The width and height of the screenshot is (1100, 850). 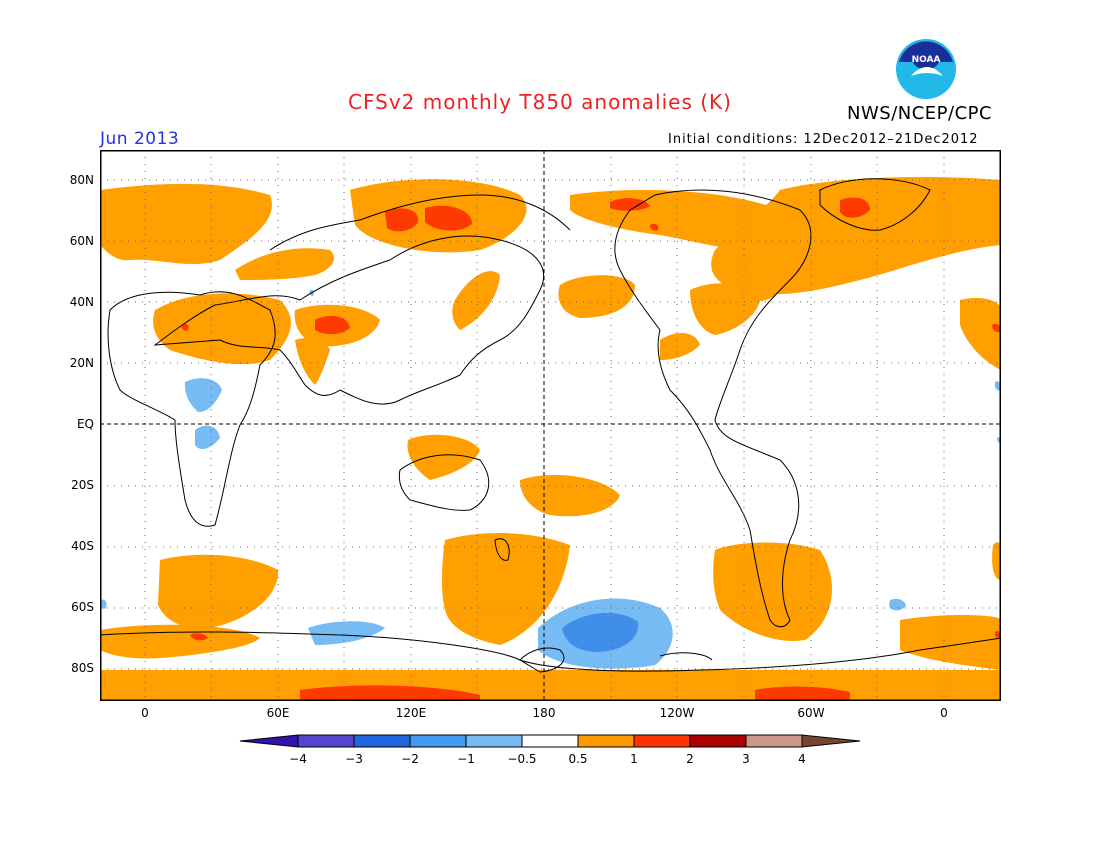 I want to click on colorbar, so click(x=550, y=741).